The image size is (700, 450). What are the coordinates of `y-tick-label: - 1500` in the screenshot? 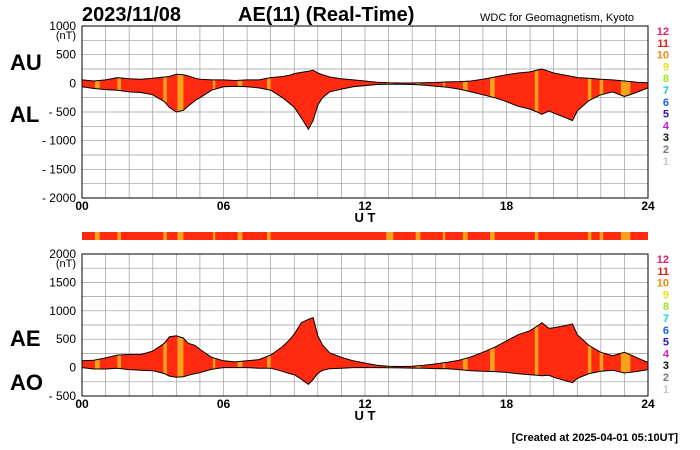 It's located at (59, 169).